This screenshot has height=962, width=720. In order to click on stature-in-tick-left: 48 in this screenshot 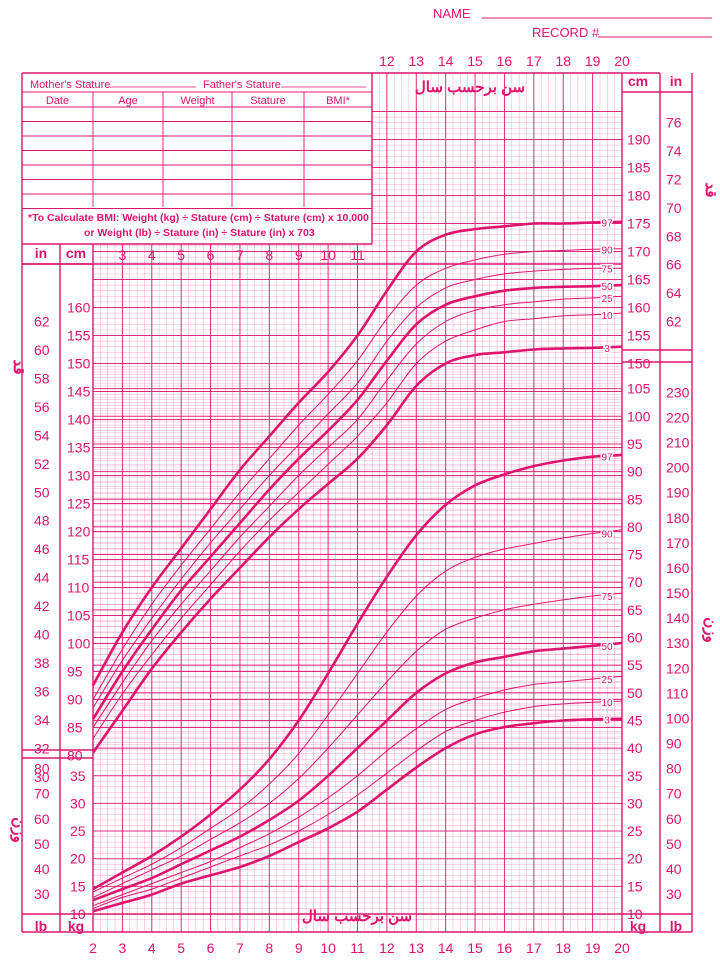, I will do `click(42, 521)`.